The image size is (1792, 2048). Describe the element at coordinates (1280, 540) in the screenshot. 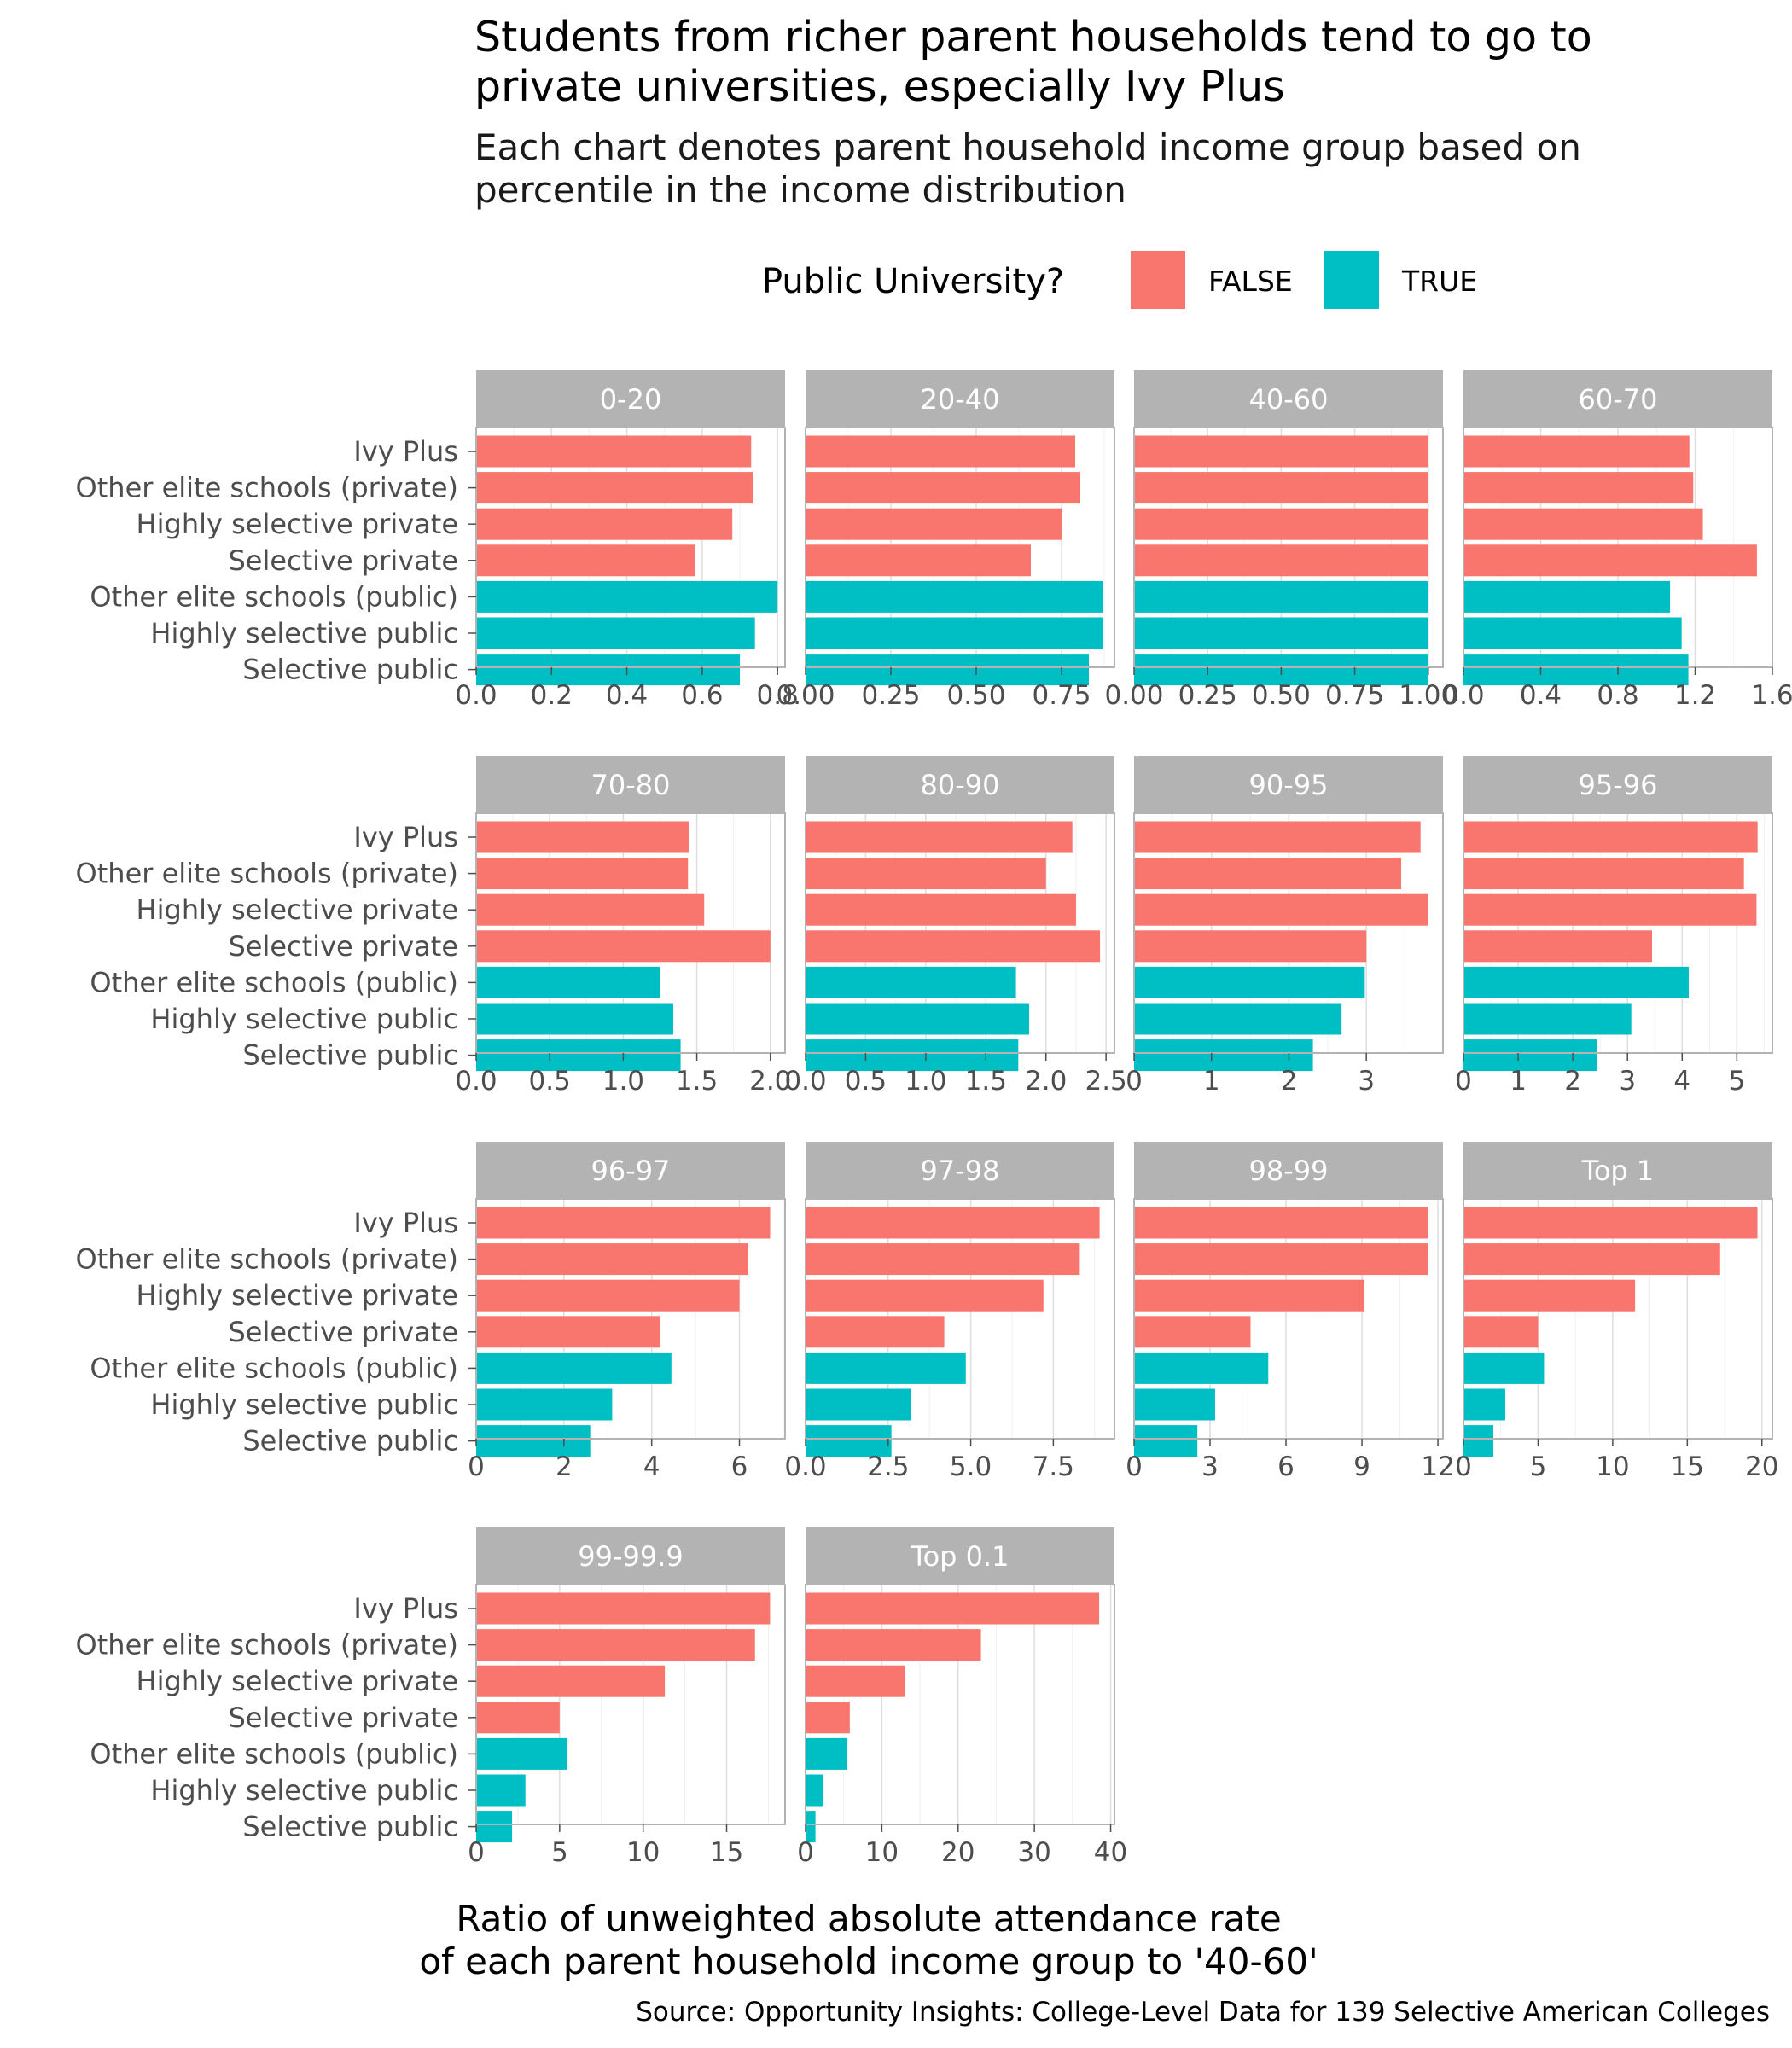

I see `panel-40-60: 40-60 0.00 0.25 0.50 0.75 1.00` at that location.